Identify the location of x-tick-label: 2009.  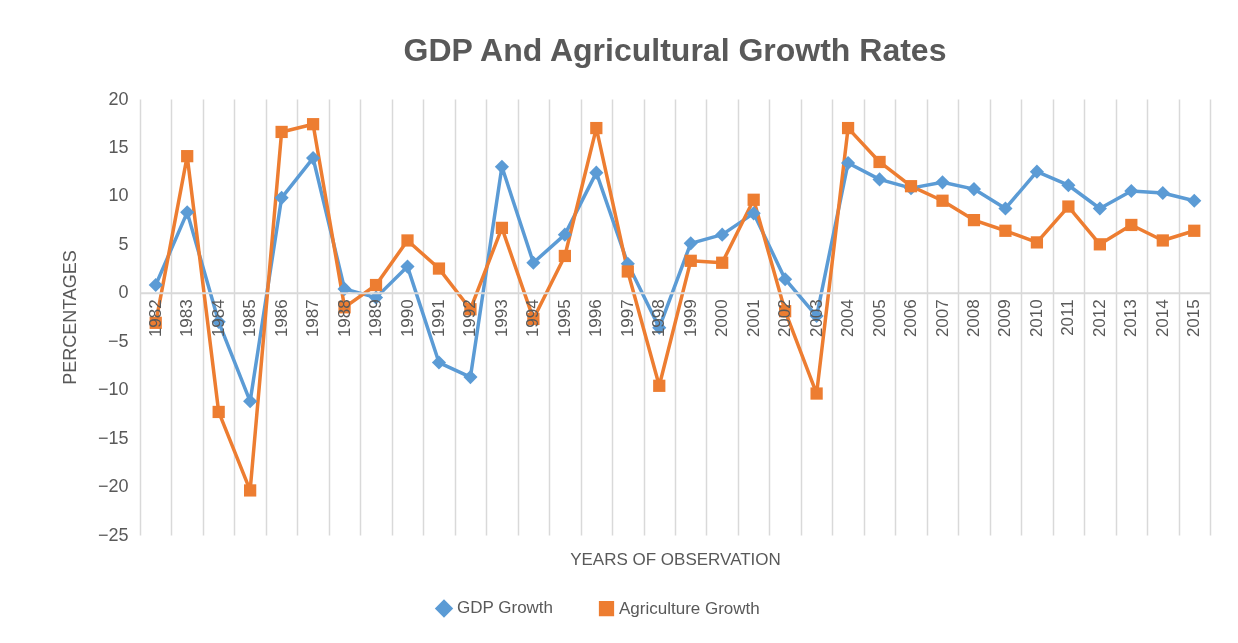
(1005, 318).